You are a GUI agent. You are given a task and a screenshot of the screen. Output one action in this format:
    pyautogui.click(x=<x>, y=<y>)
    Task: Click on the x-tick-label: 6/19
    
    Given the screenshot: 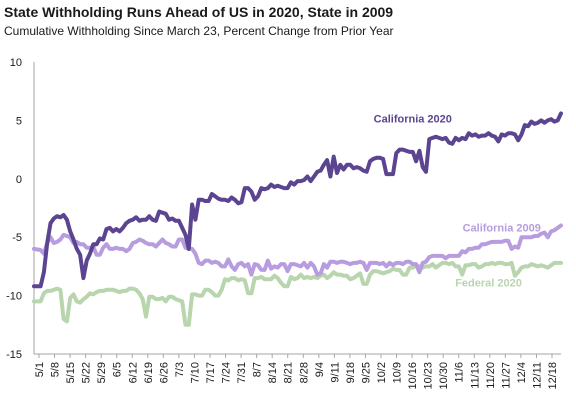 What is the action you would take?
    pyautogui.click(x=149, y=372)
    